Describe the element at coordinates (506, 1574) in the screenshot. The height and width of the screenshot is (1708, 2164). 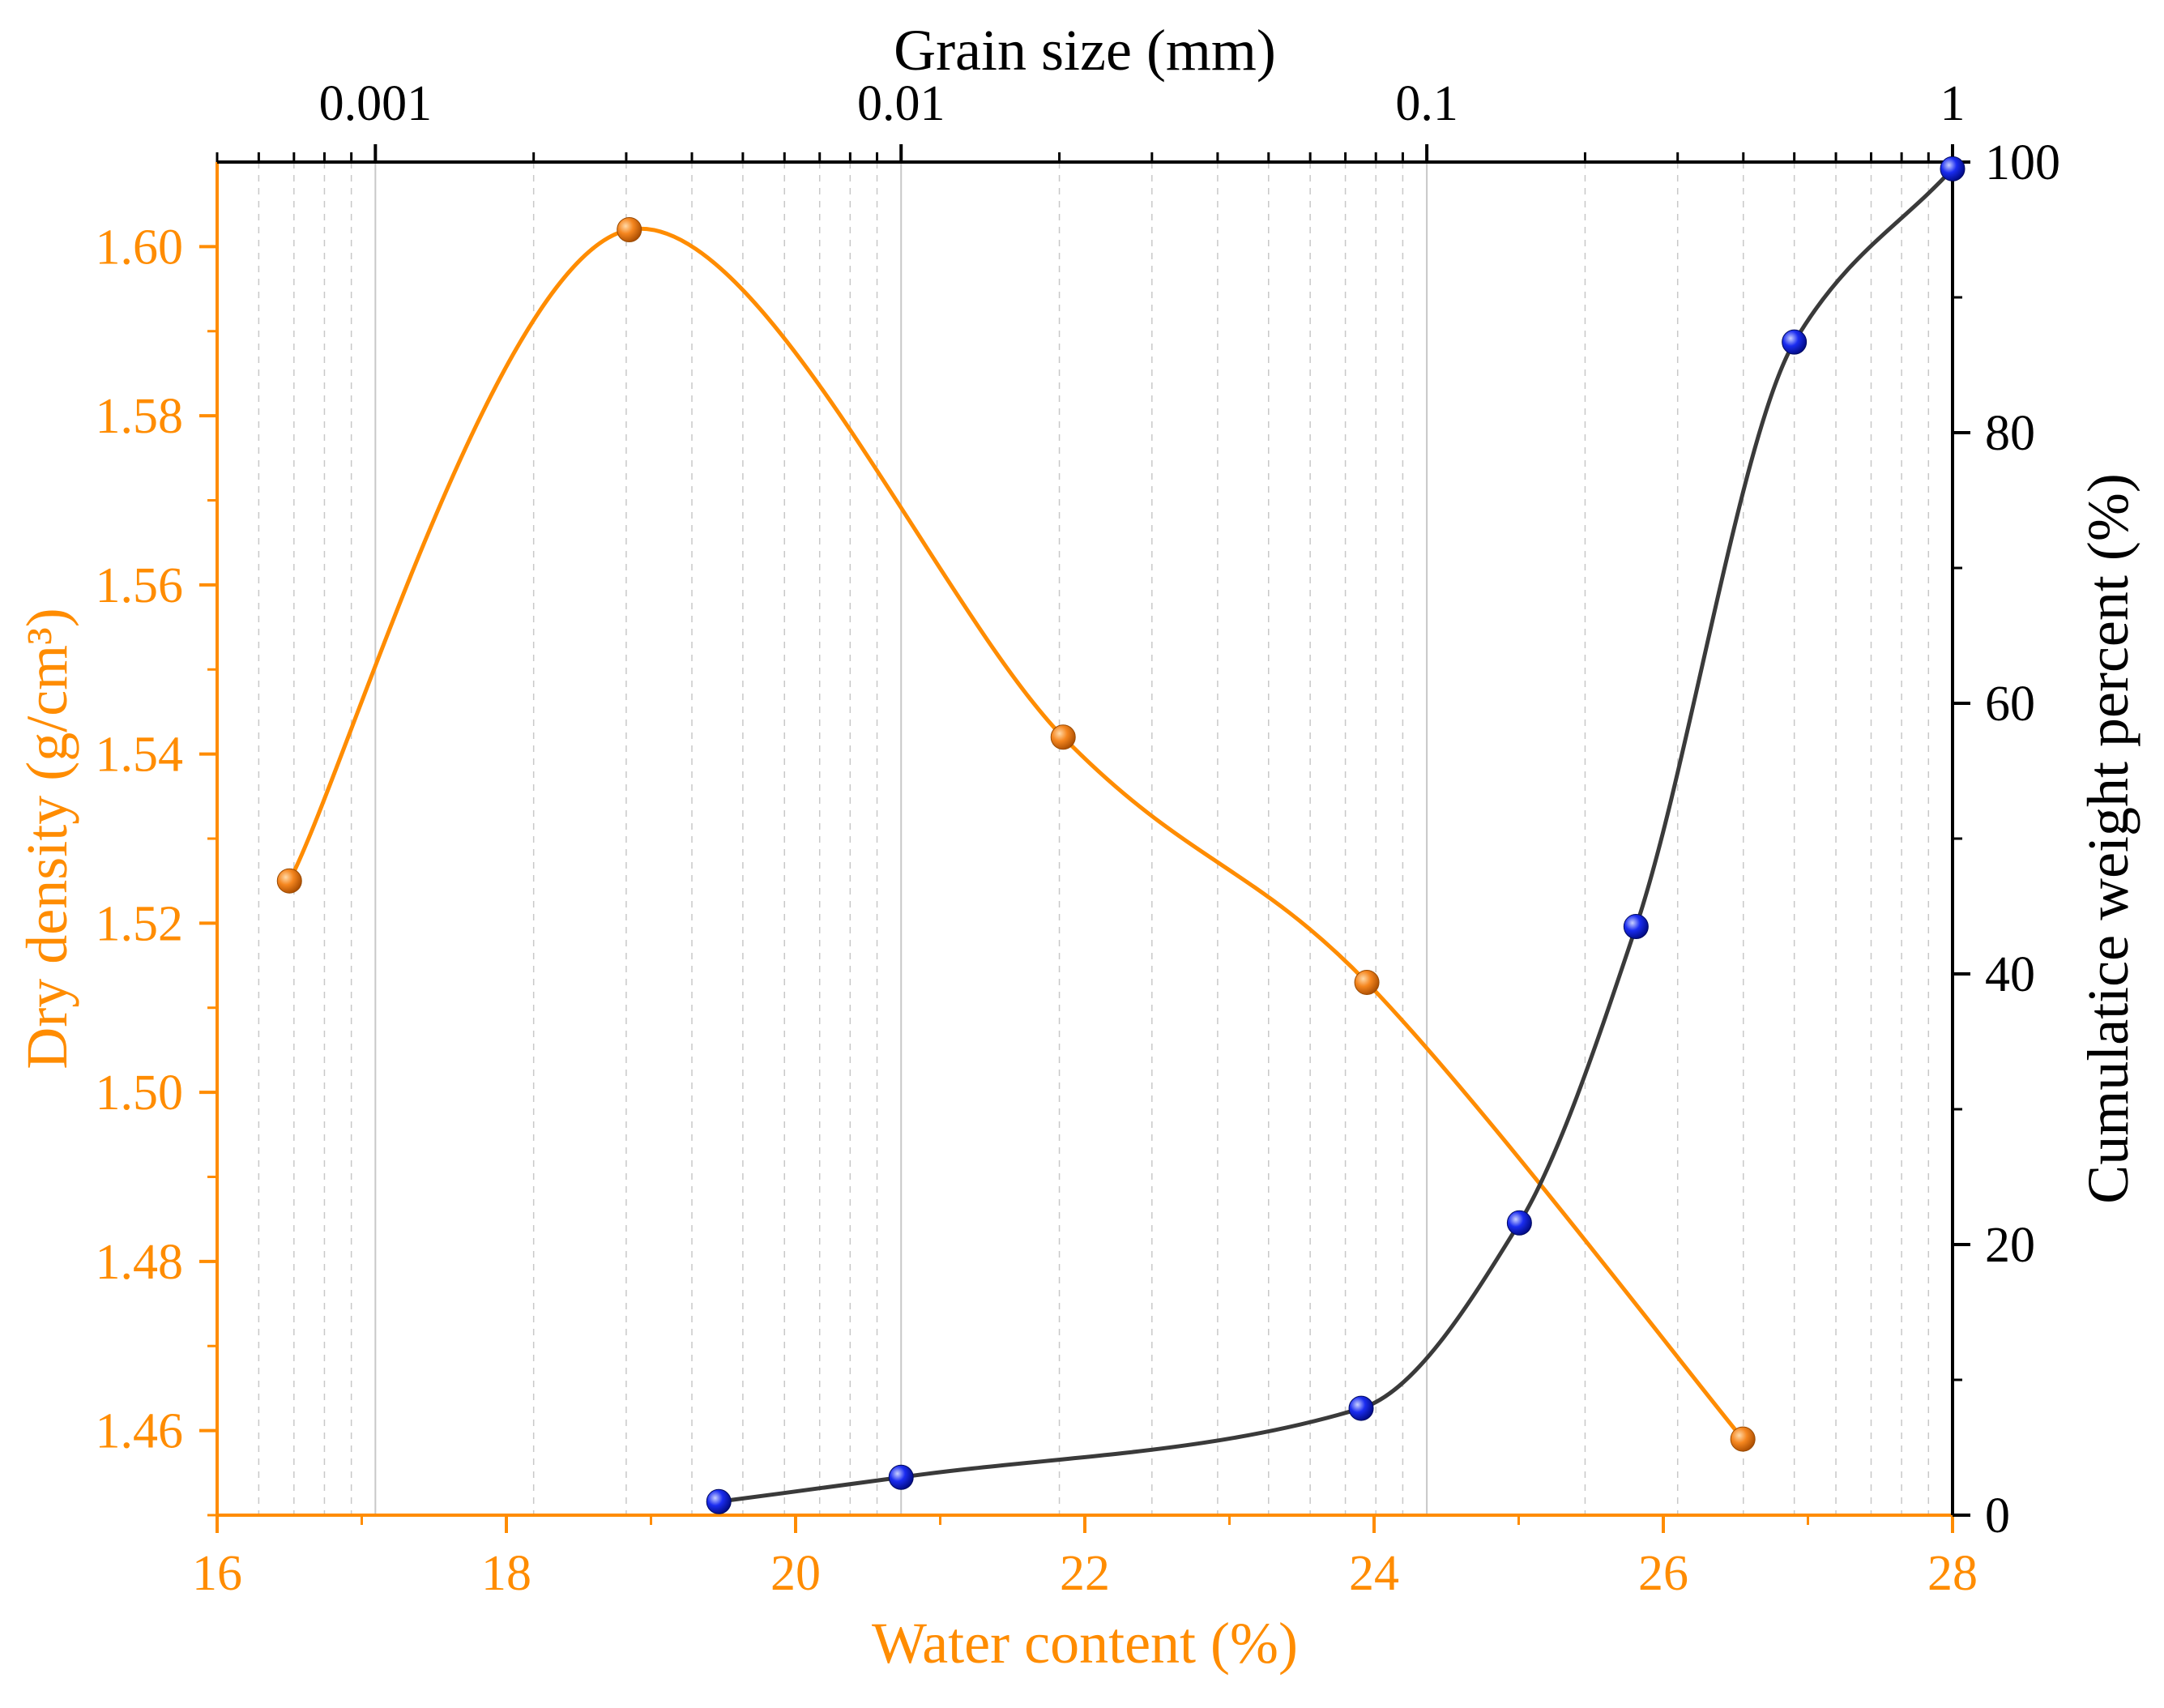
I see `bottom-tick-label: 18` at that location.